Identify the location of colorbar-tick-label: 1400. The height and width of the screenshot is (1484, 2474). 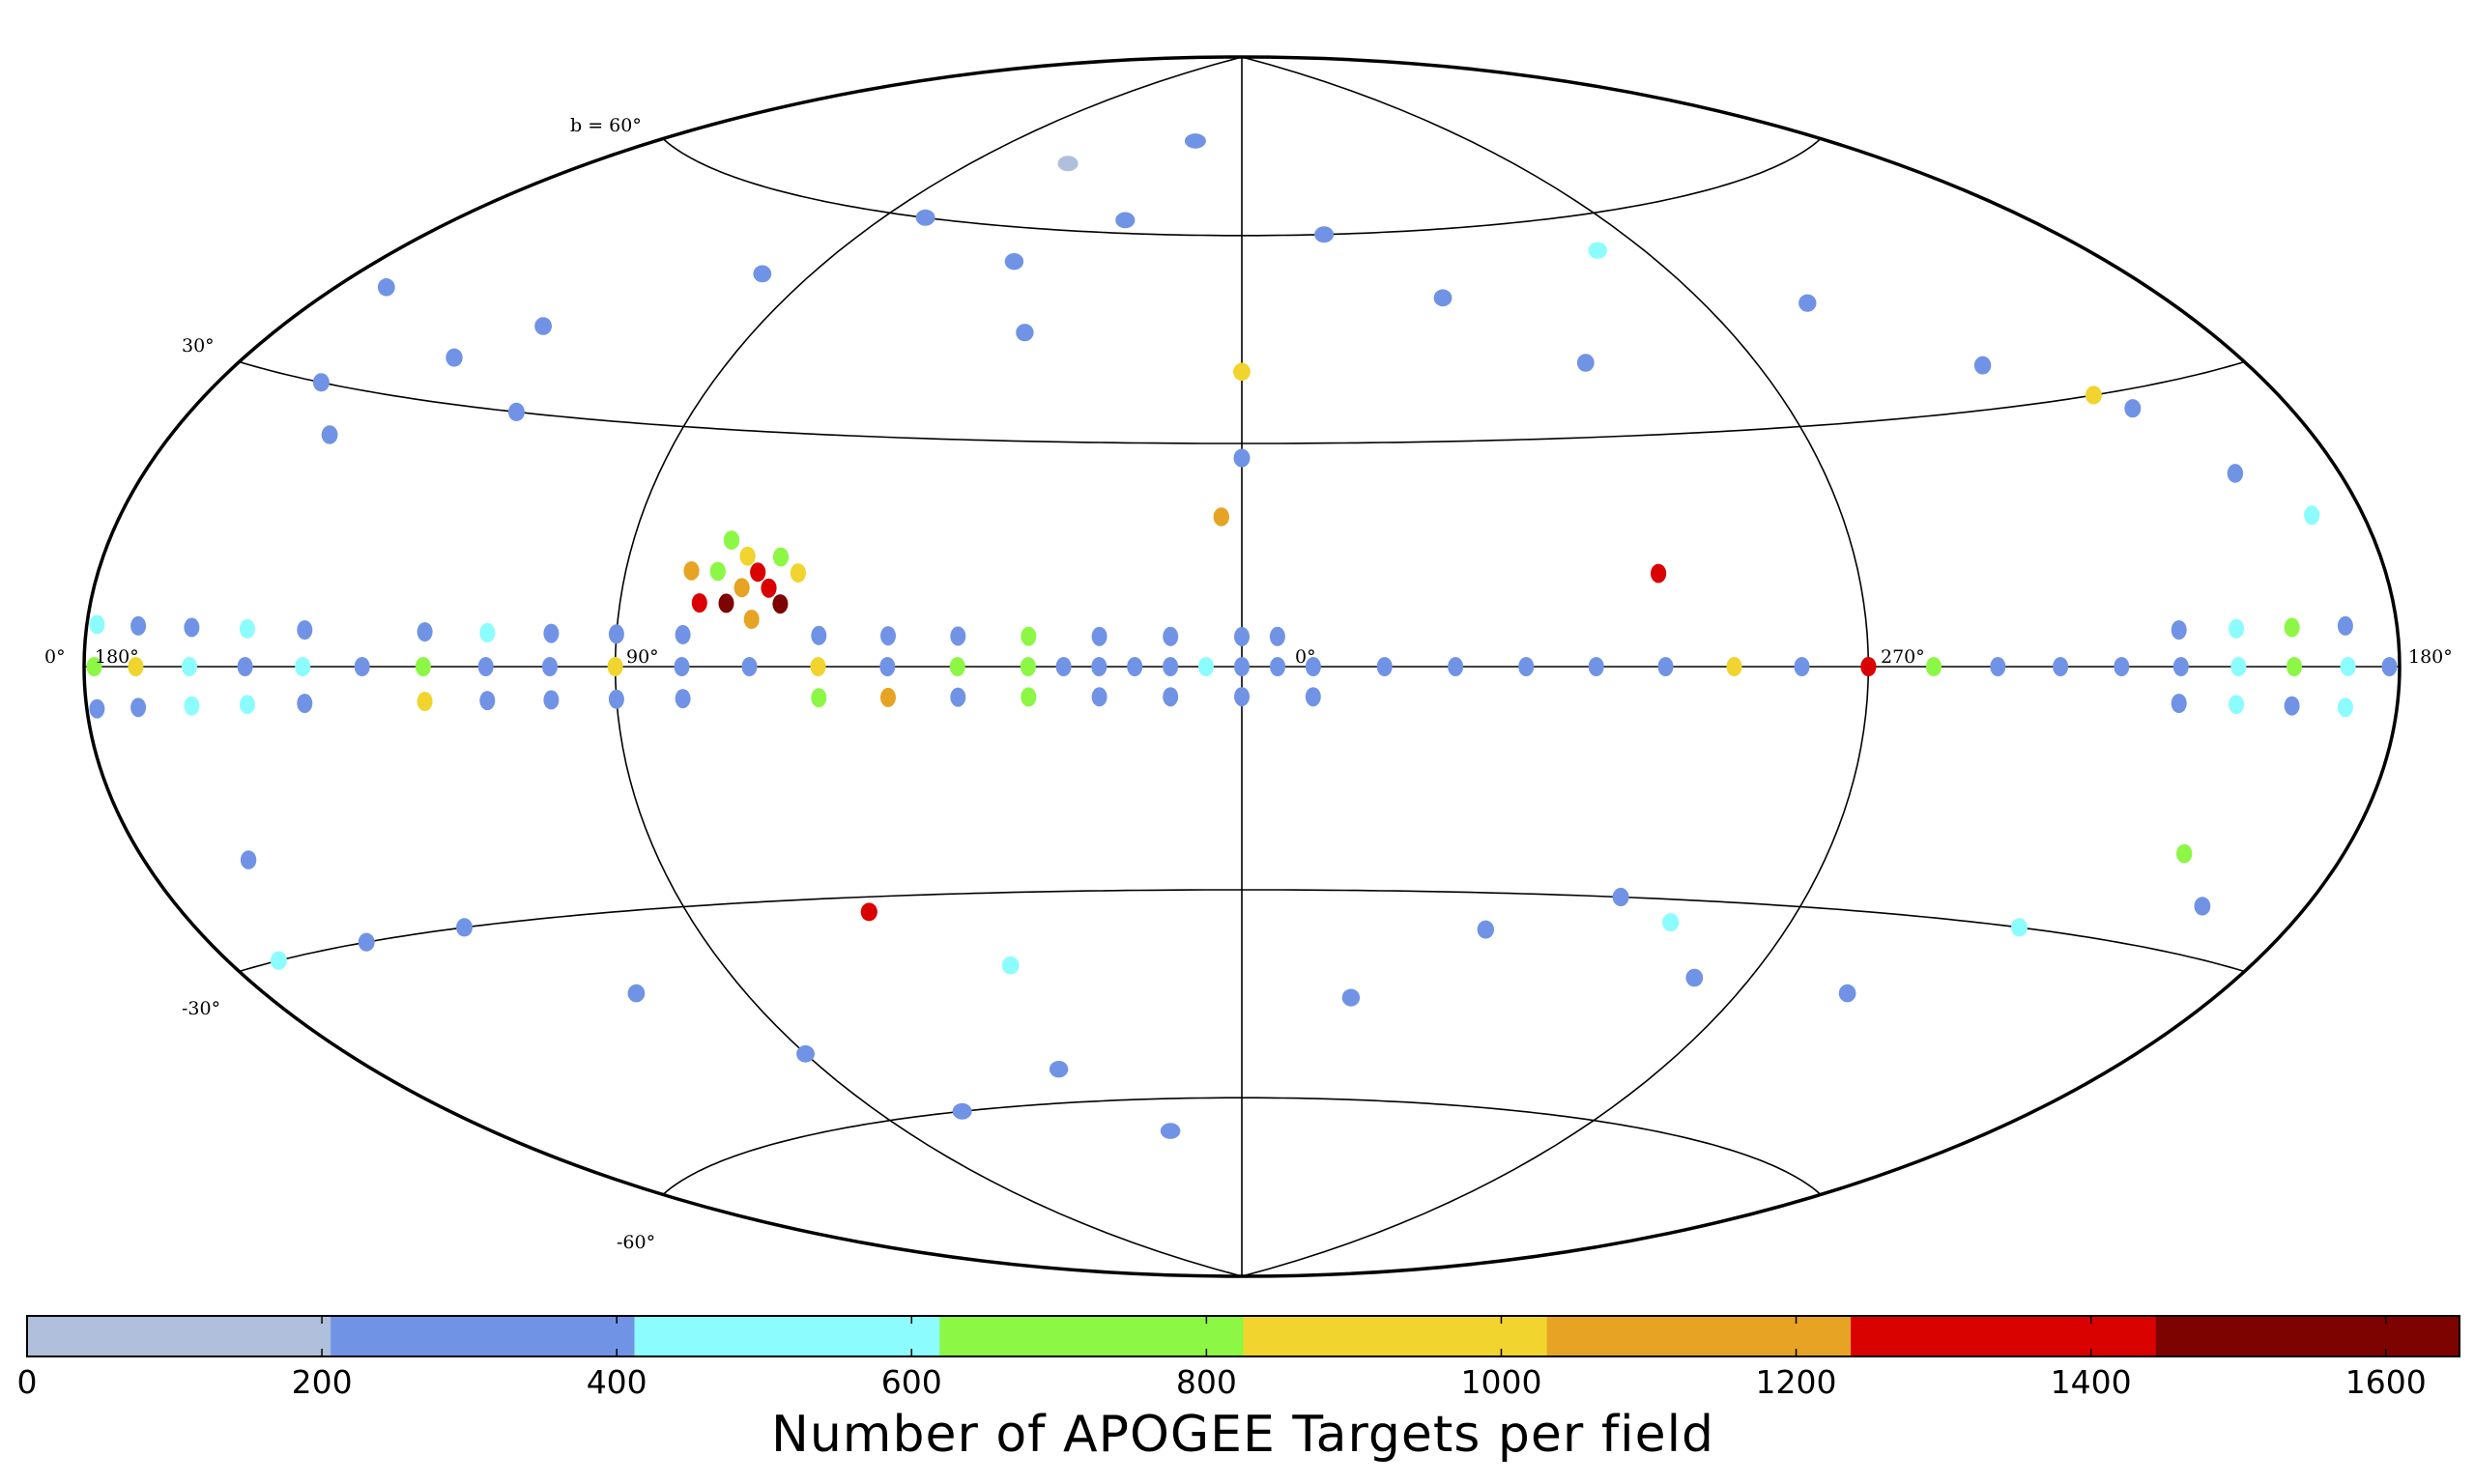
(2091, 1382).